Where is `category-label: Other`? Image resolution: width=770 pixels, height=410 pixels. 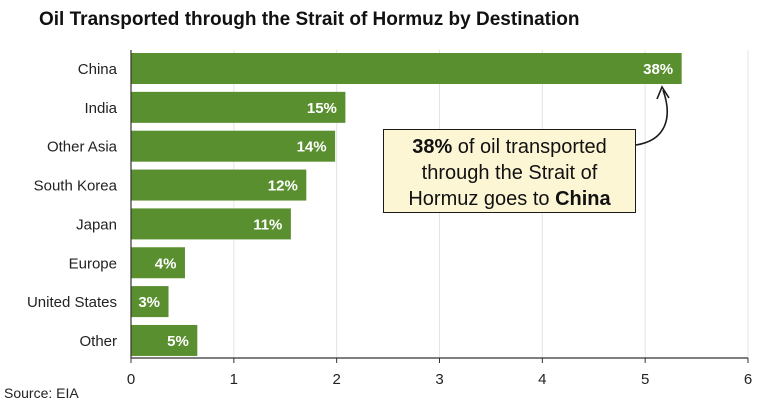 category-label: Other is located at coordinates (98, 341).